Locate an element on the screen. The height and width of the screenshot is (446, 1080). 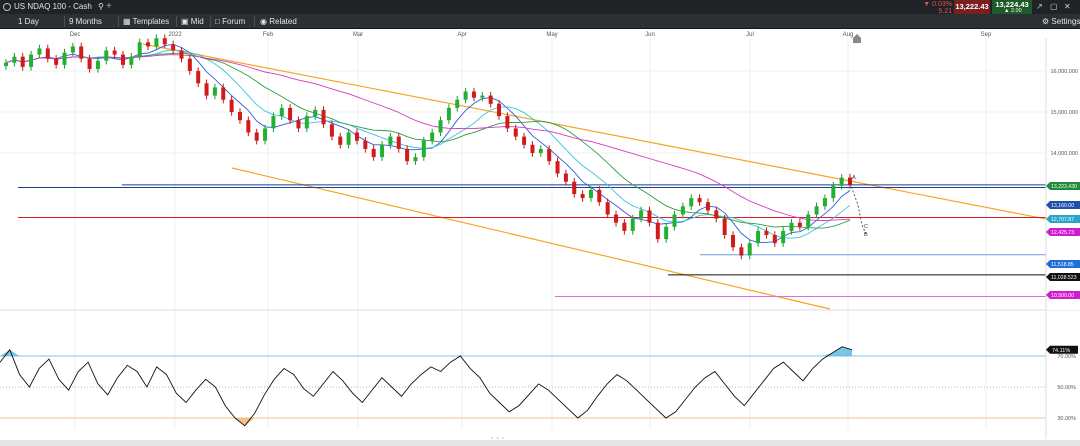
wave-label: C is located at coordinates (866, 227).